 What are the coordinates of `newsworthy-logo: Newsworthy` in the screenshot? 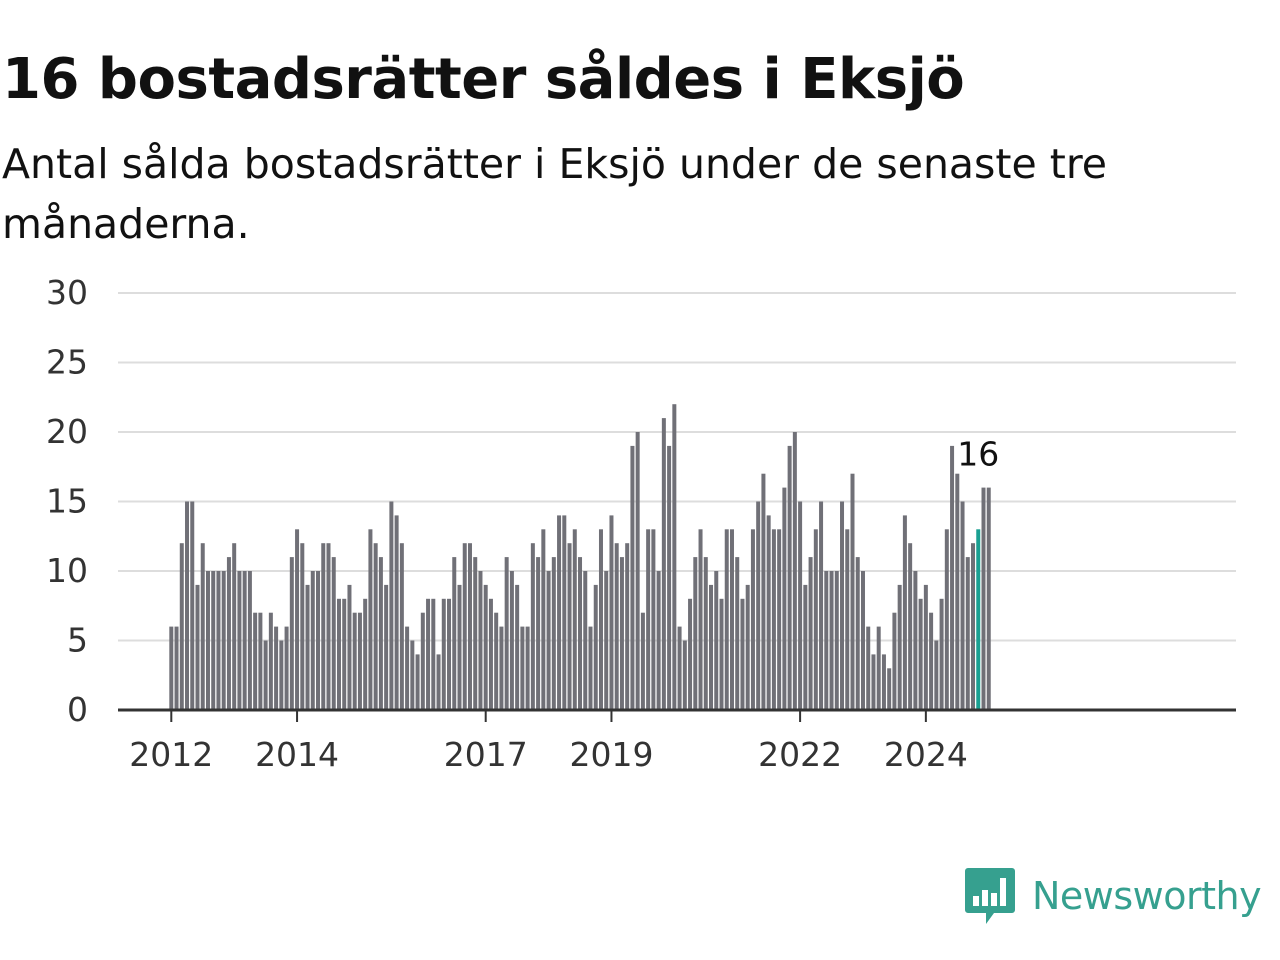 It's located at (1113, 896).